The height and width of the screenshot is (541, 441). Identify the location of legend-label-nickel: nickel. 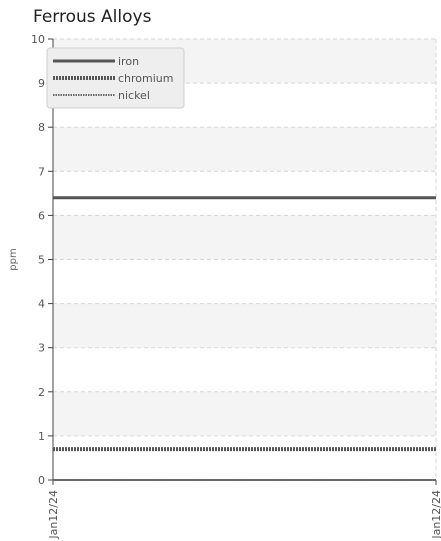
(134, 95).